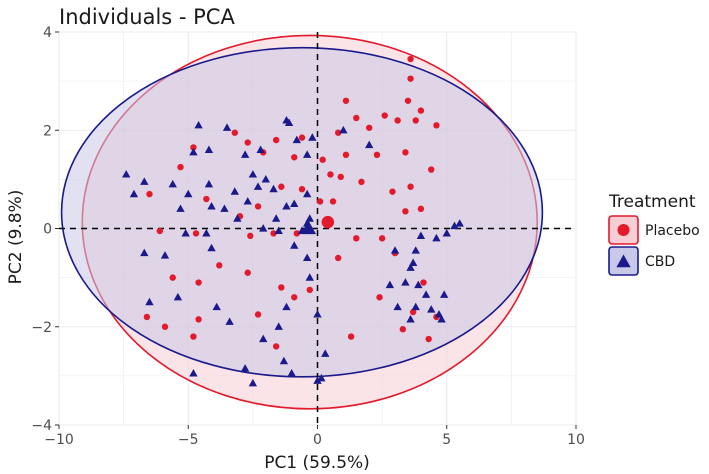  What do you see at coordinates (41, 328) in the screenshot?
I see `y-tick-label: −2` at bounding box center [41, 328].